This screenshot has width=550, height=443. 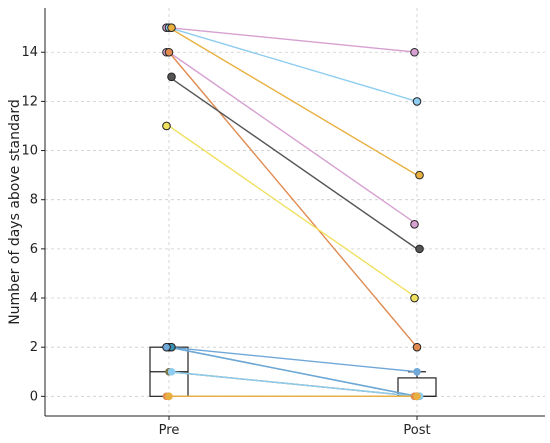 I want to click on y-tick-label: 12, so click(x=29, y=101).